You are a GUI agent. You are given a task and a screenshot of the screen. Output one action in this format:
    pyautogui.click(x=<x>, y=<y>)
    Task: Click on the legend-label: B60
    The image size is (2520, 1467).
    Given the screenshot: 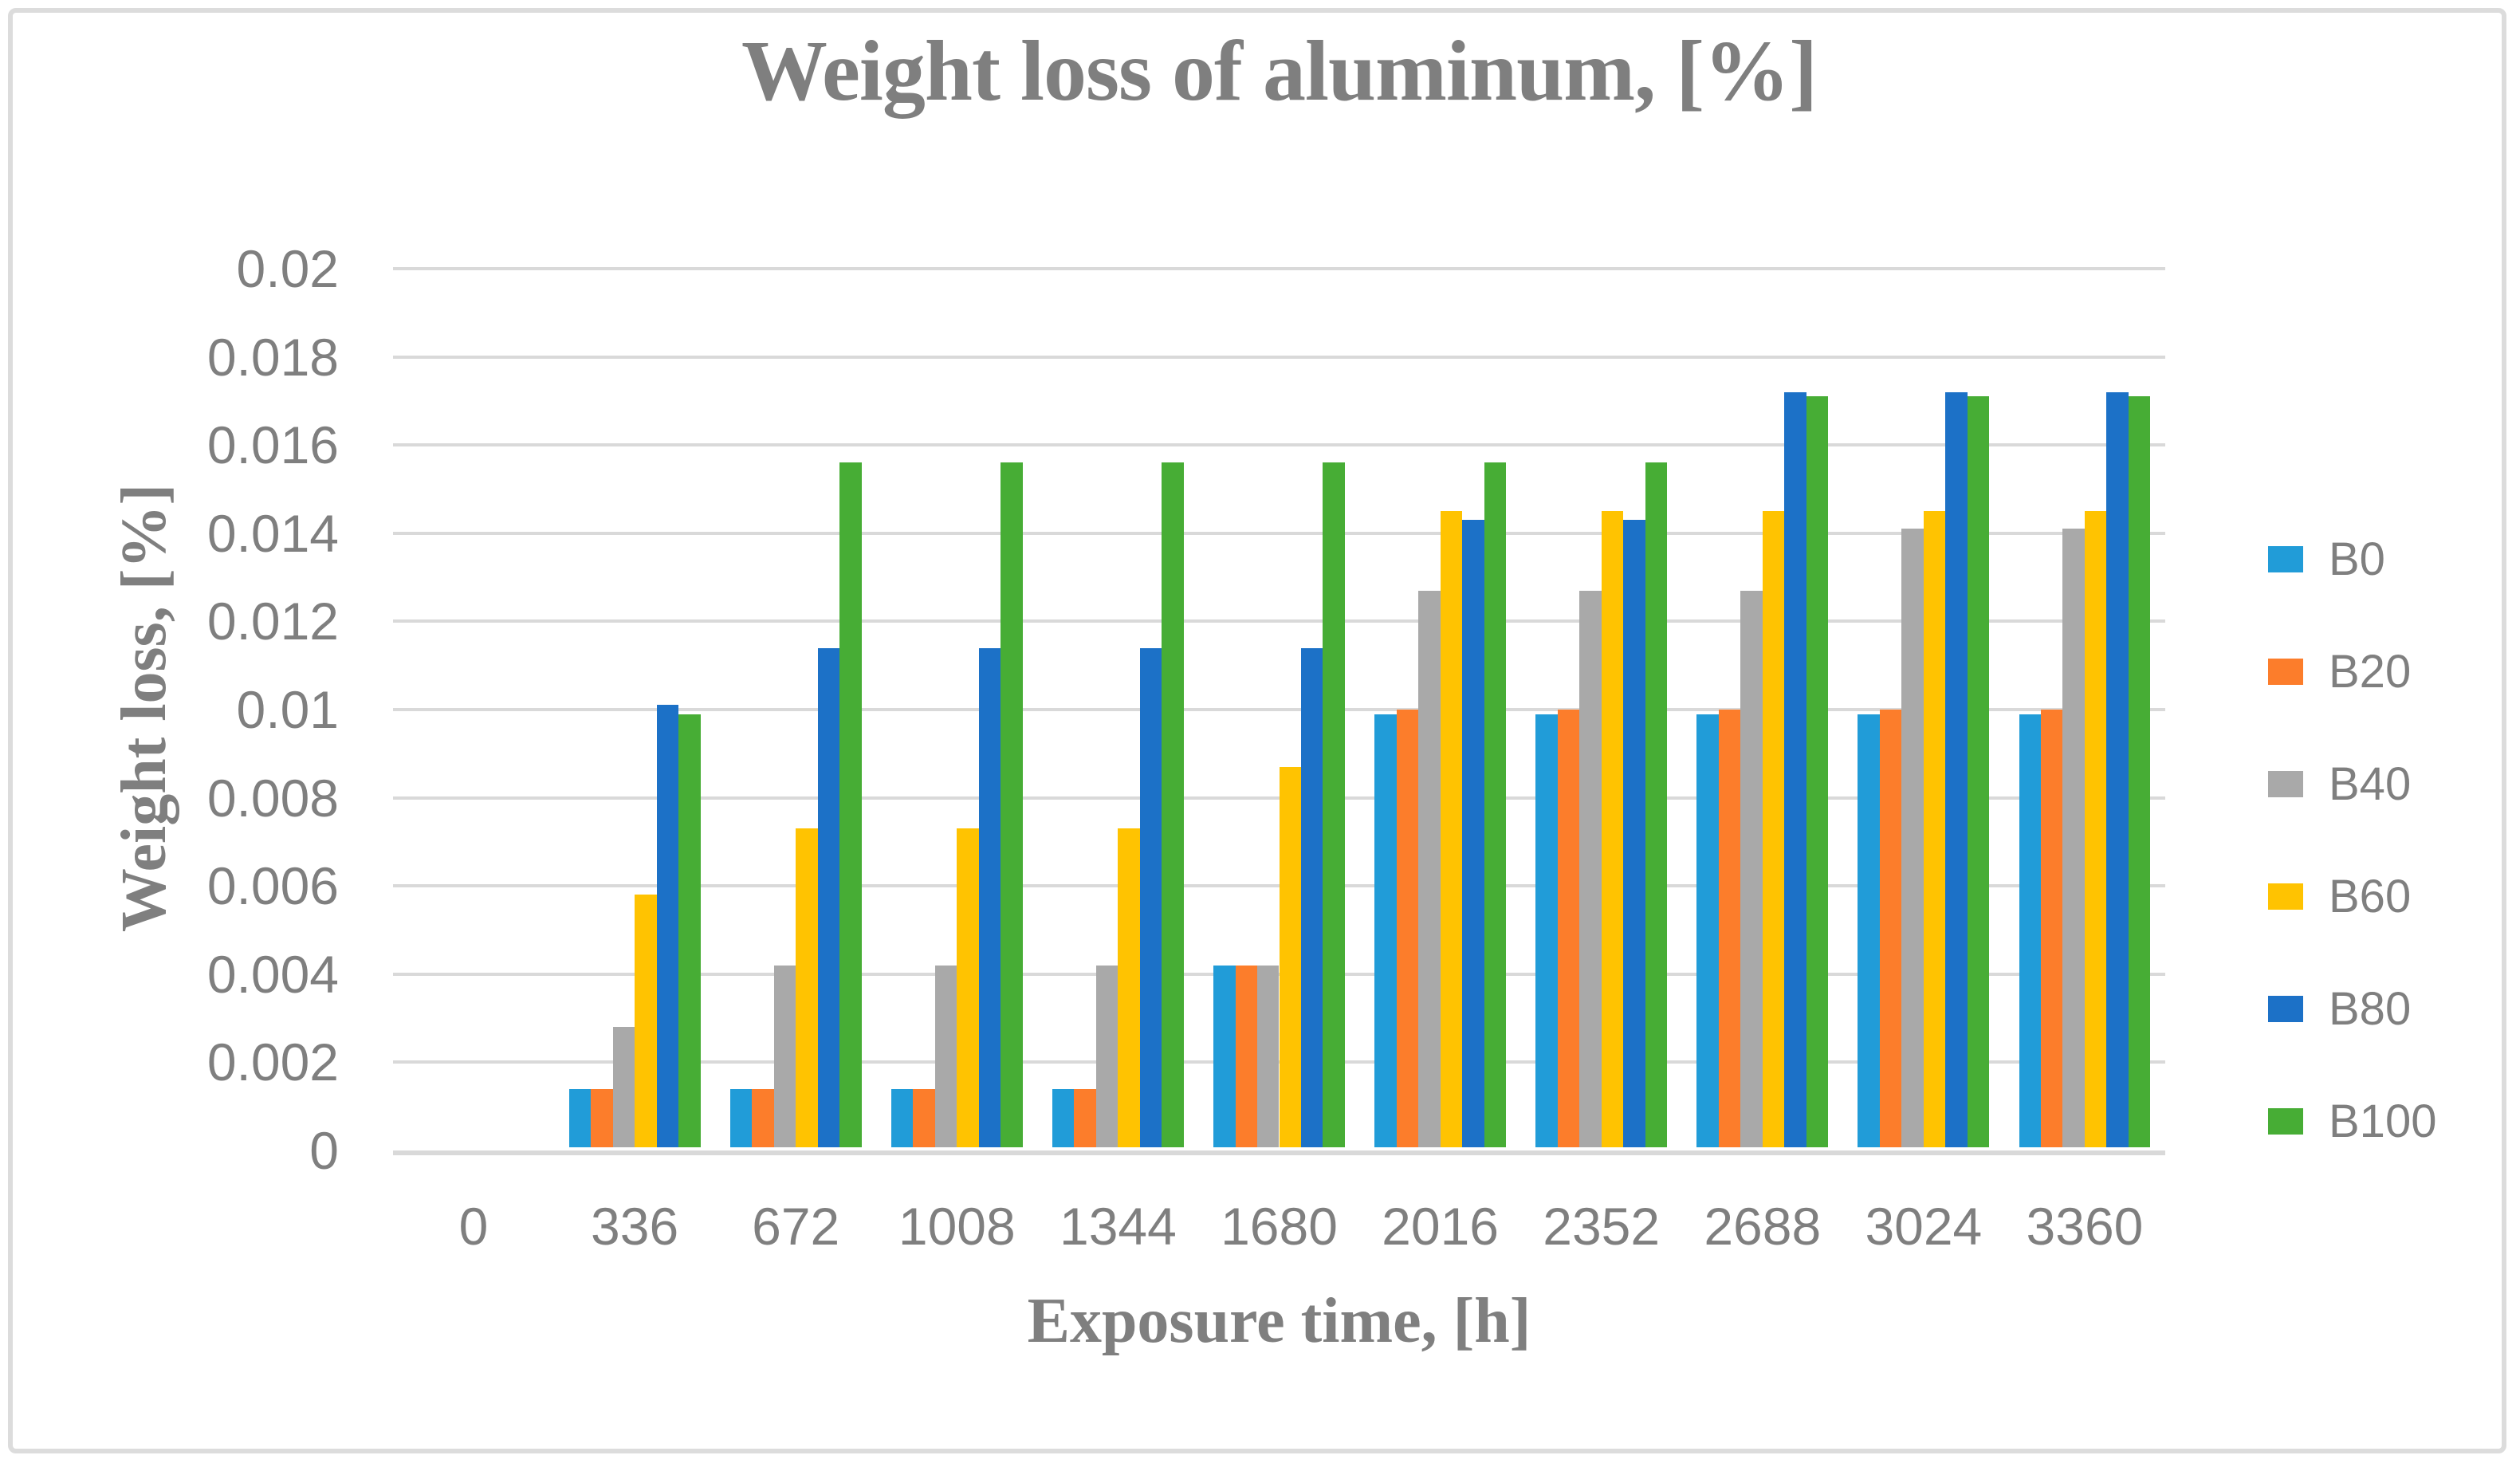 What is the action you would take?
    pyautogui.click(x=2370, y=896)
    